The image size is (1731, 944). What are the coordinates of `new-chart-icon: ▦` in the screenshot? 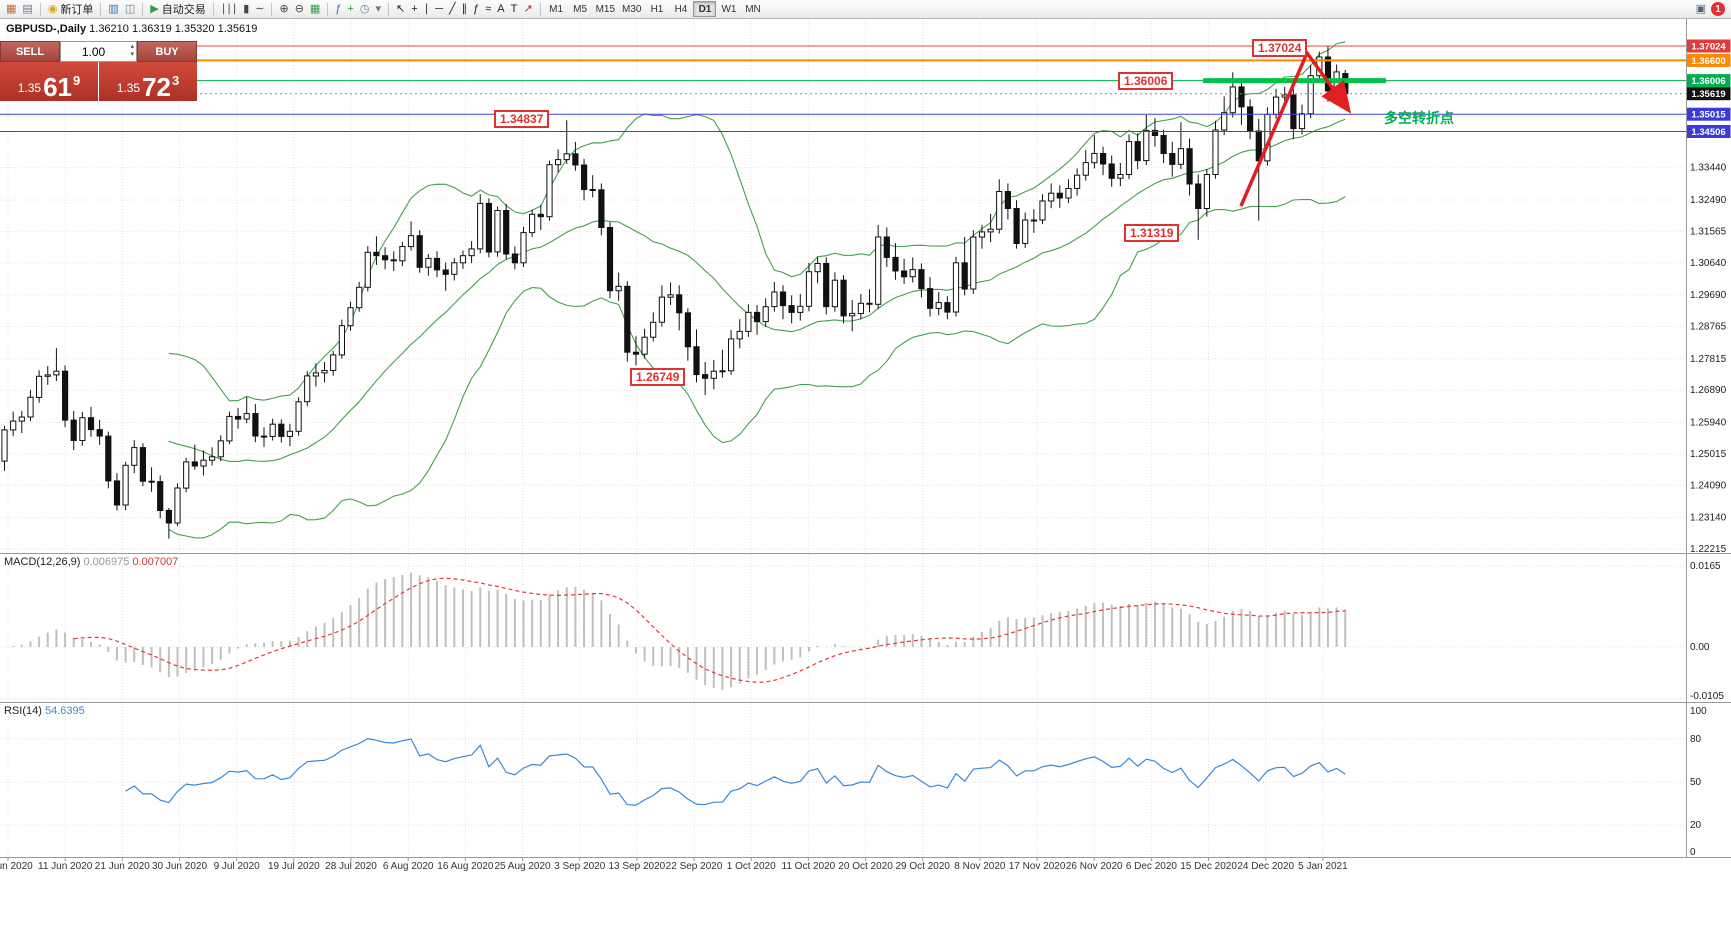 It's located at (11, 9).